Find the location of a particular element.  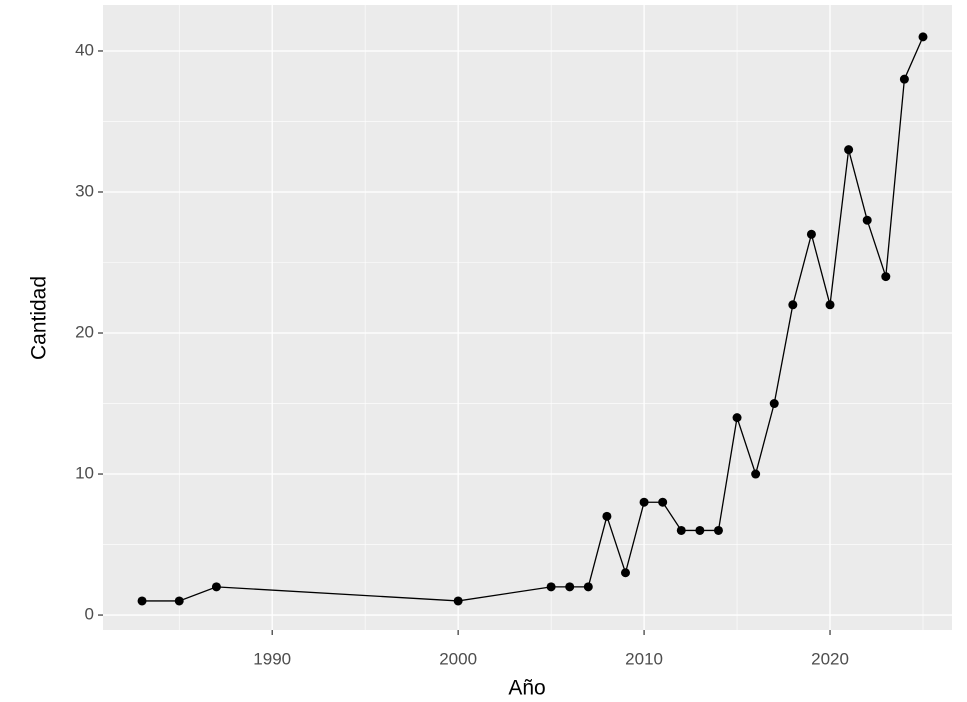

y-tick-label: 40 is located at coordinates (84, 49).